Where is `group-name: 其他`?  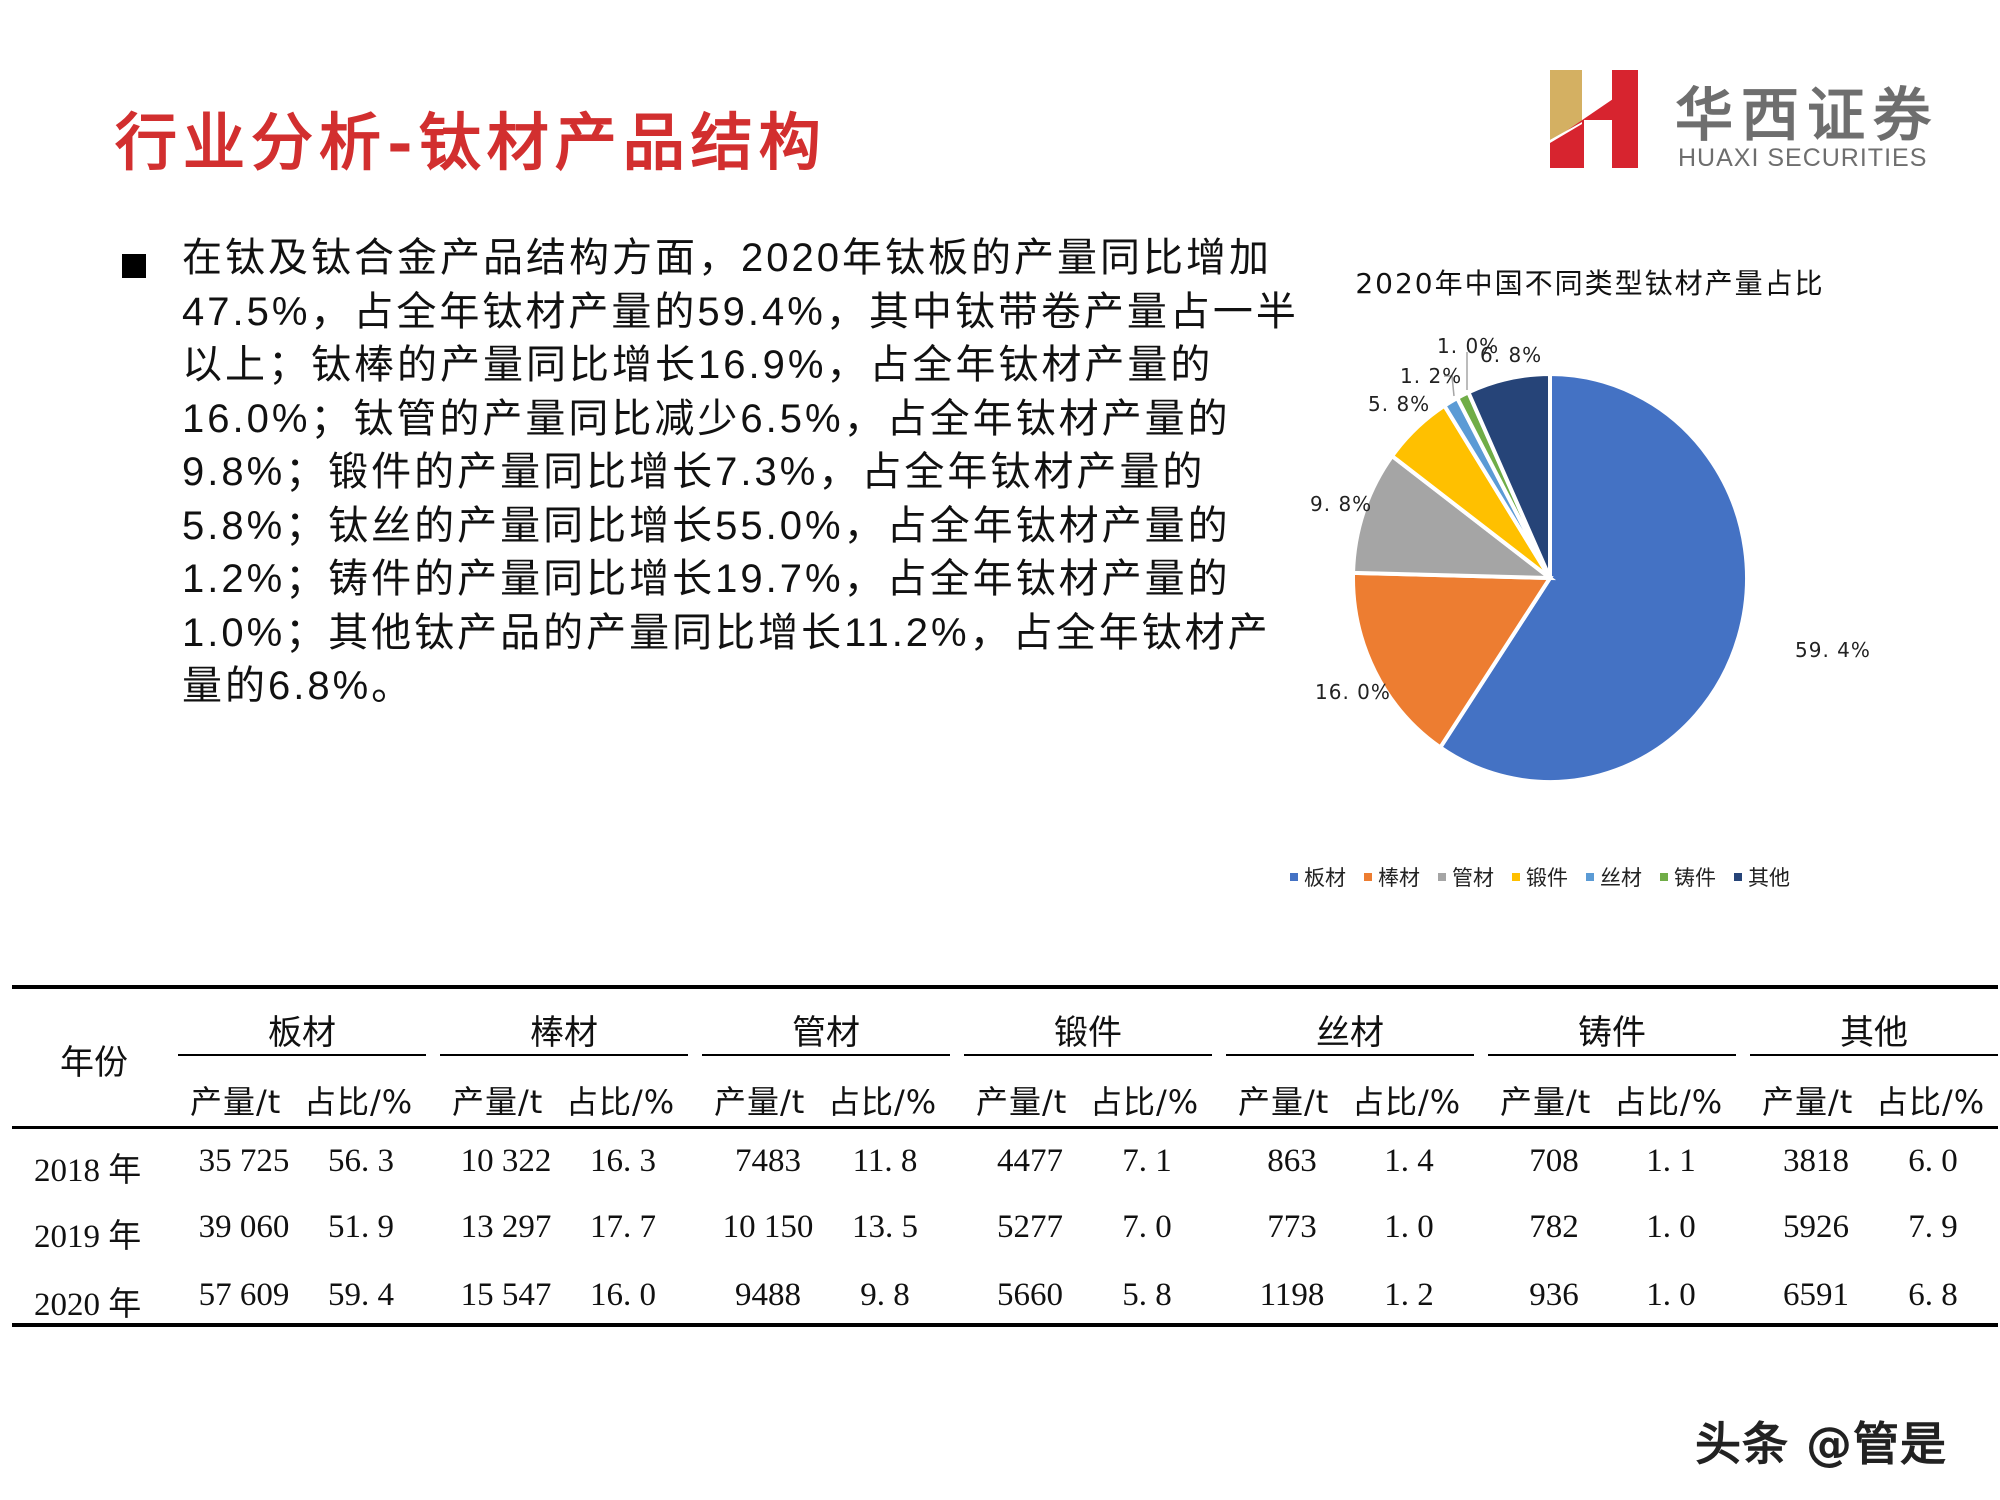
group-name: 其他 is located at coordinates (1874, 1033).